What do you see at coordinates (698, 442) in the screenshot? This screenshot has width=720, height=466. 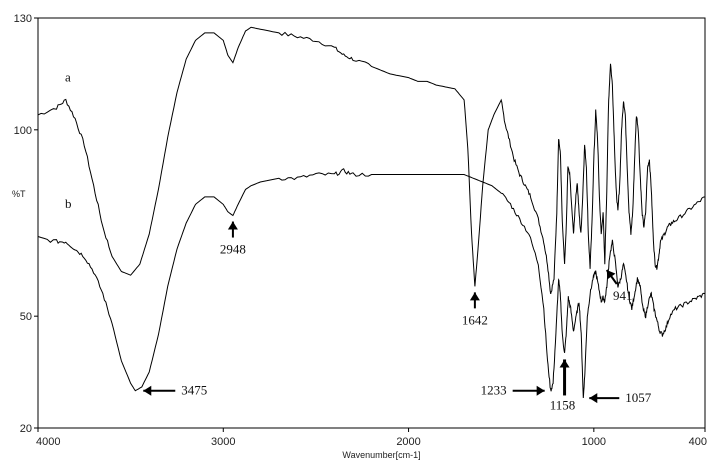 I see `x-tick-label: 400` at bounding box center [698, 442].